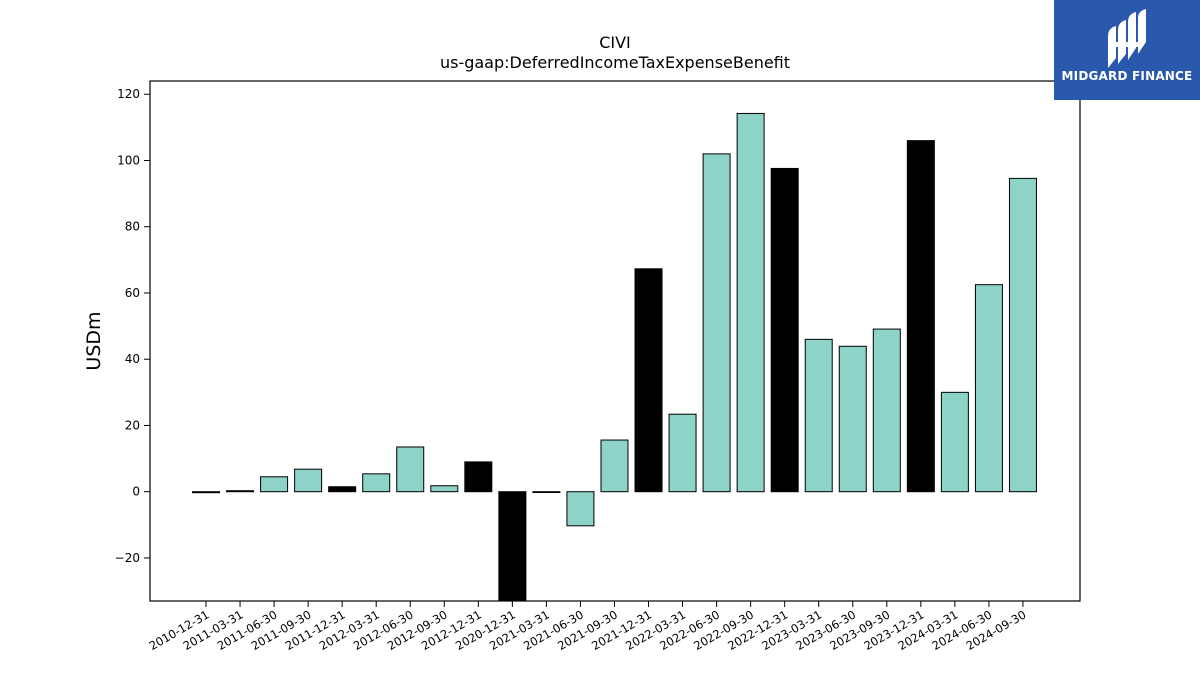 The height and width of the screenshot is (675, 1200). Describe the element at coordinates (1127, 76) in the screenshot. I see `brand-name: MIDGARD FINANCE` at that location.